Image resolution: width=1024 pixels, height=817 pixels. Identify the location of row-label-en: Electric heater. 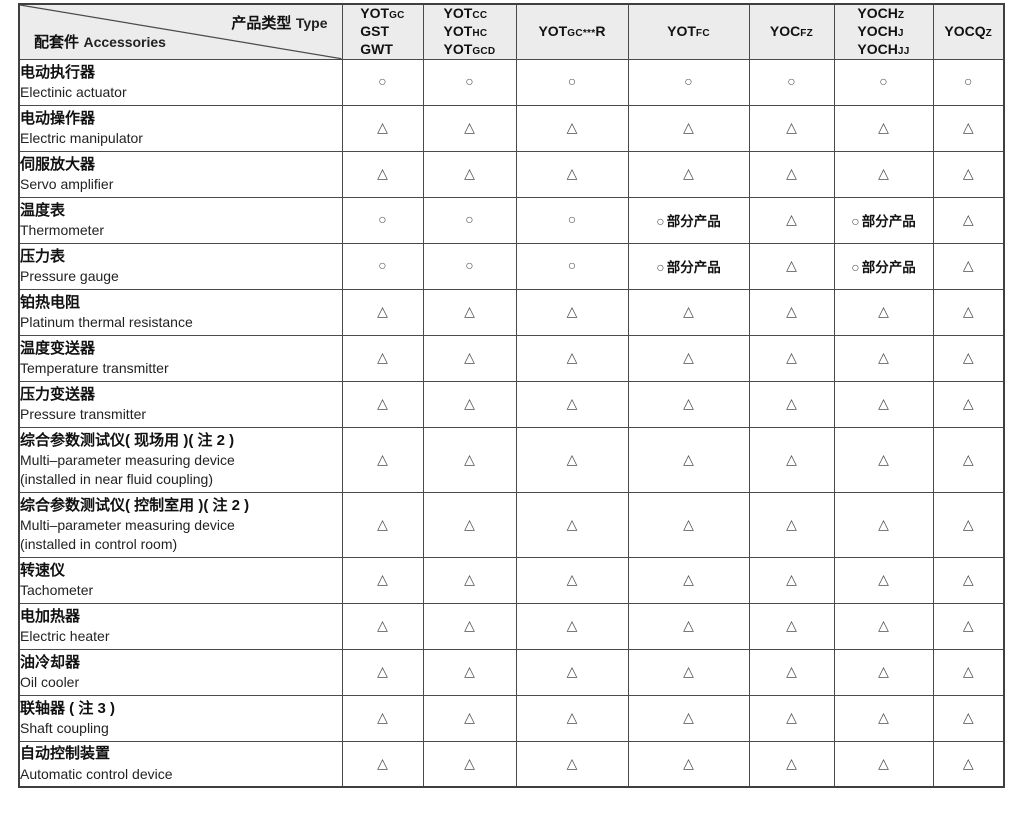
(65, 635).